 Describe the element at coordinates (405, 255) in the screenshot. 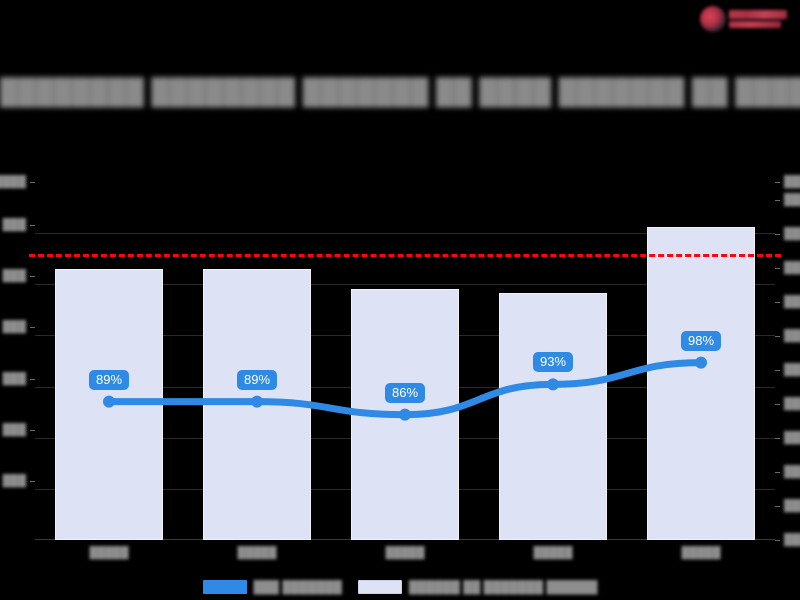

I see `target-line` at that location.